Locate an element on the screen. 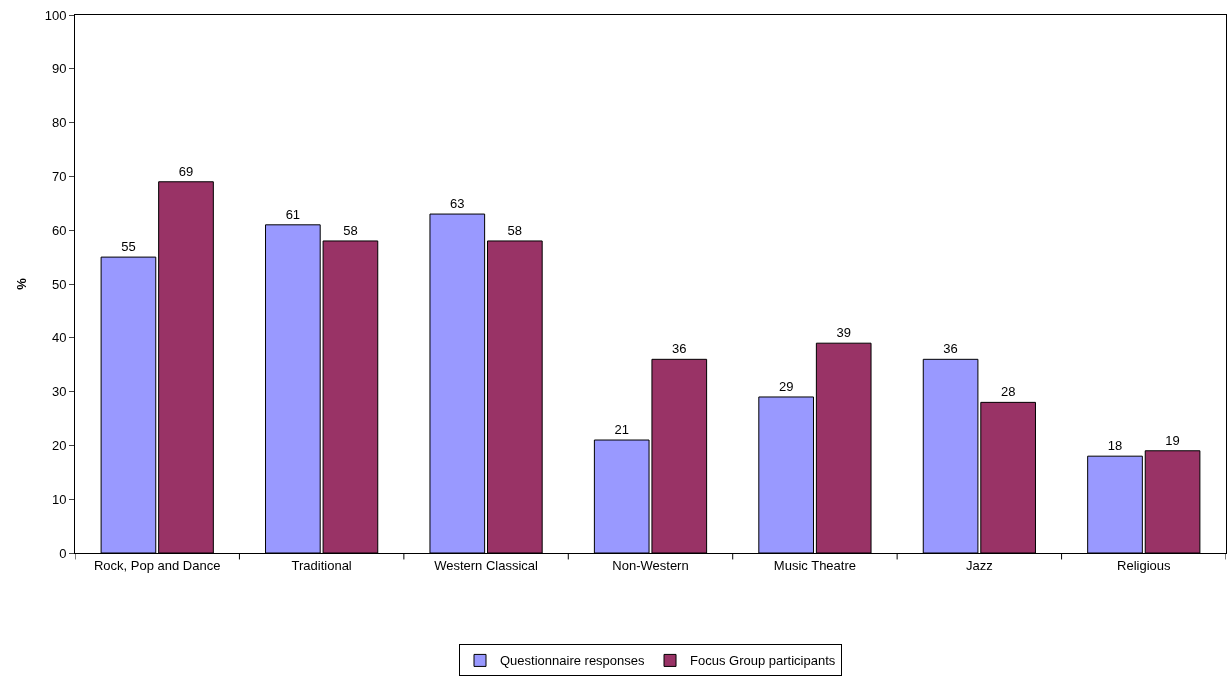 Image resolution: width=1228 pixels, height=679 pixels. x-tick-label: Traditional is located at coordinates (321, 565).